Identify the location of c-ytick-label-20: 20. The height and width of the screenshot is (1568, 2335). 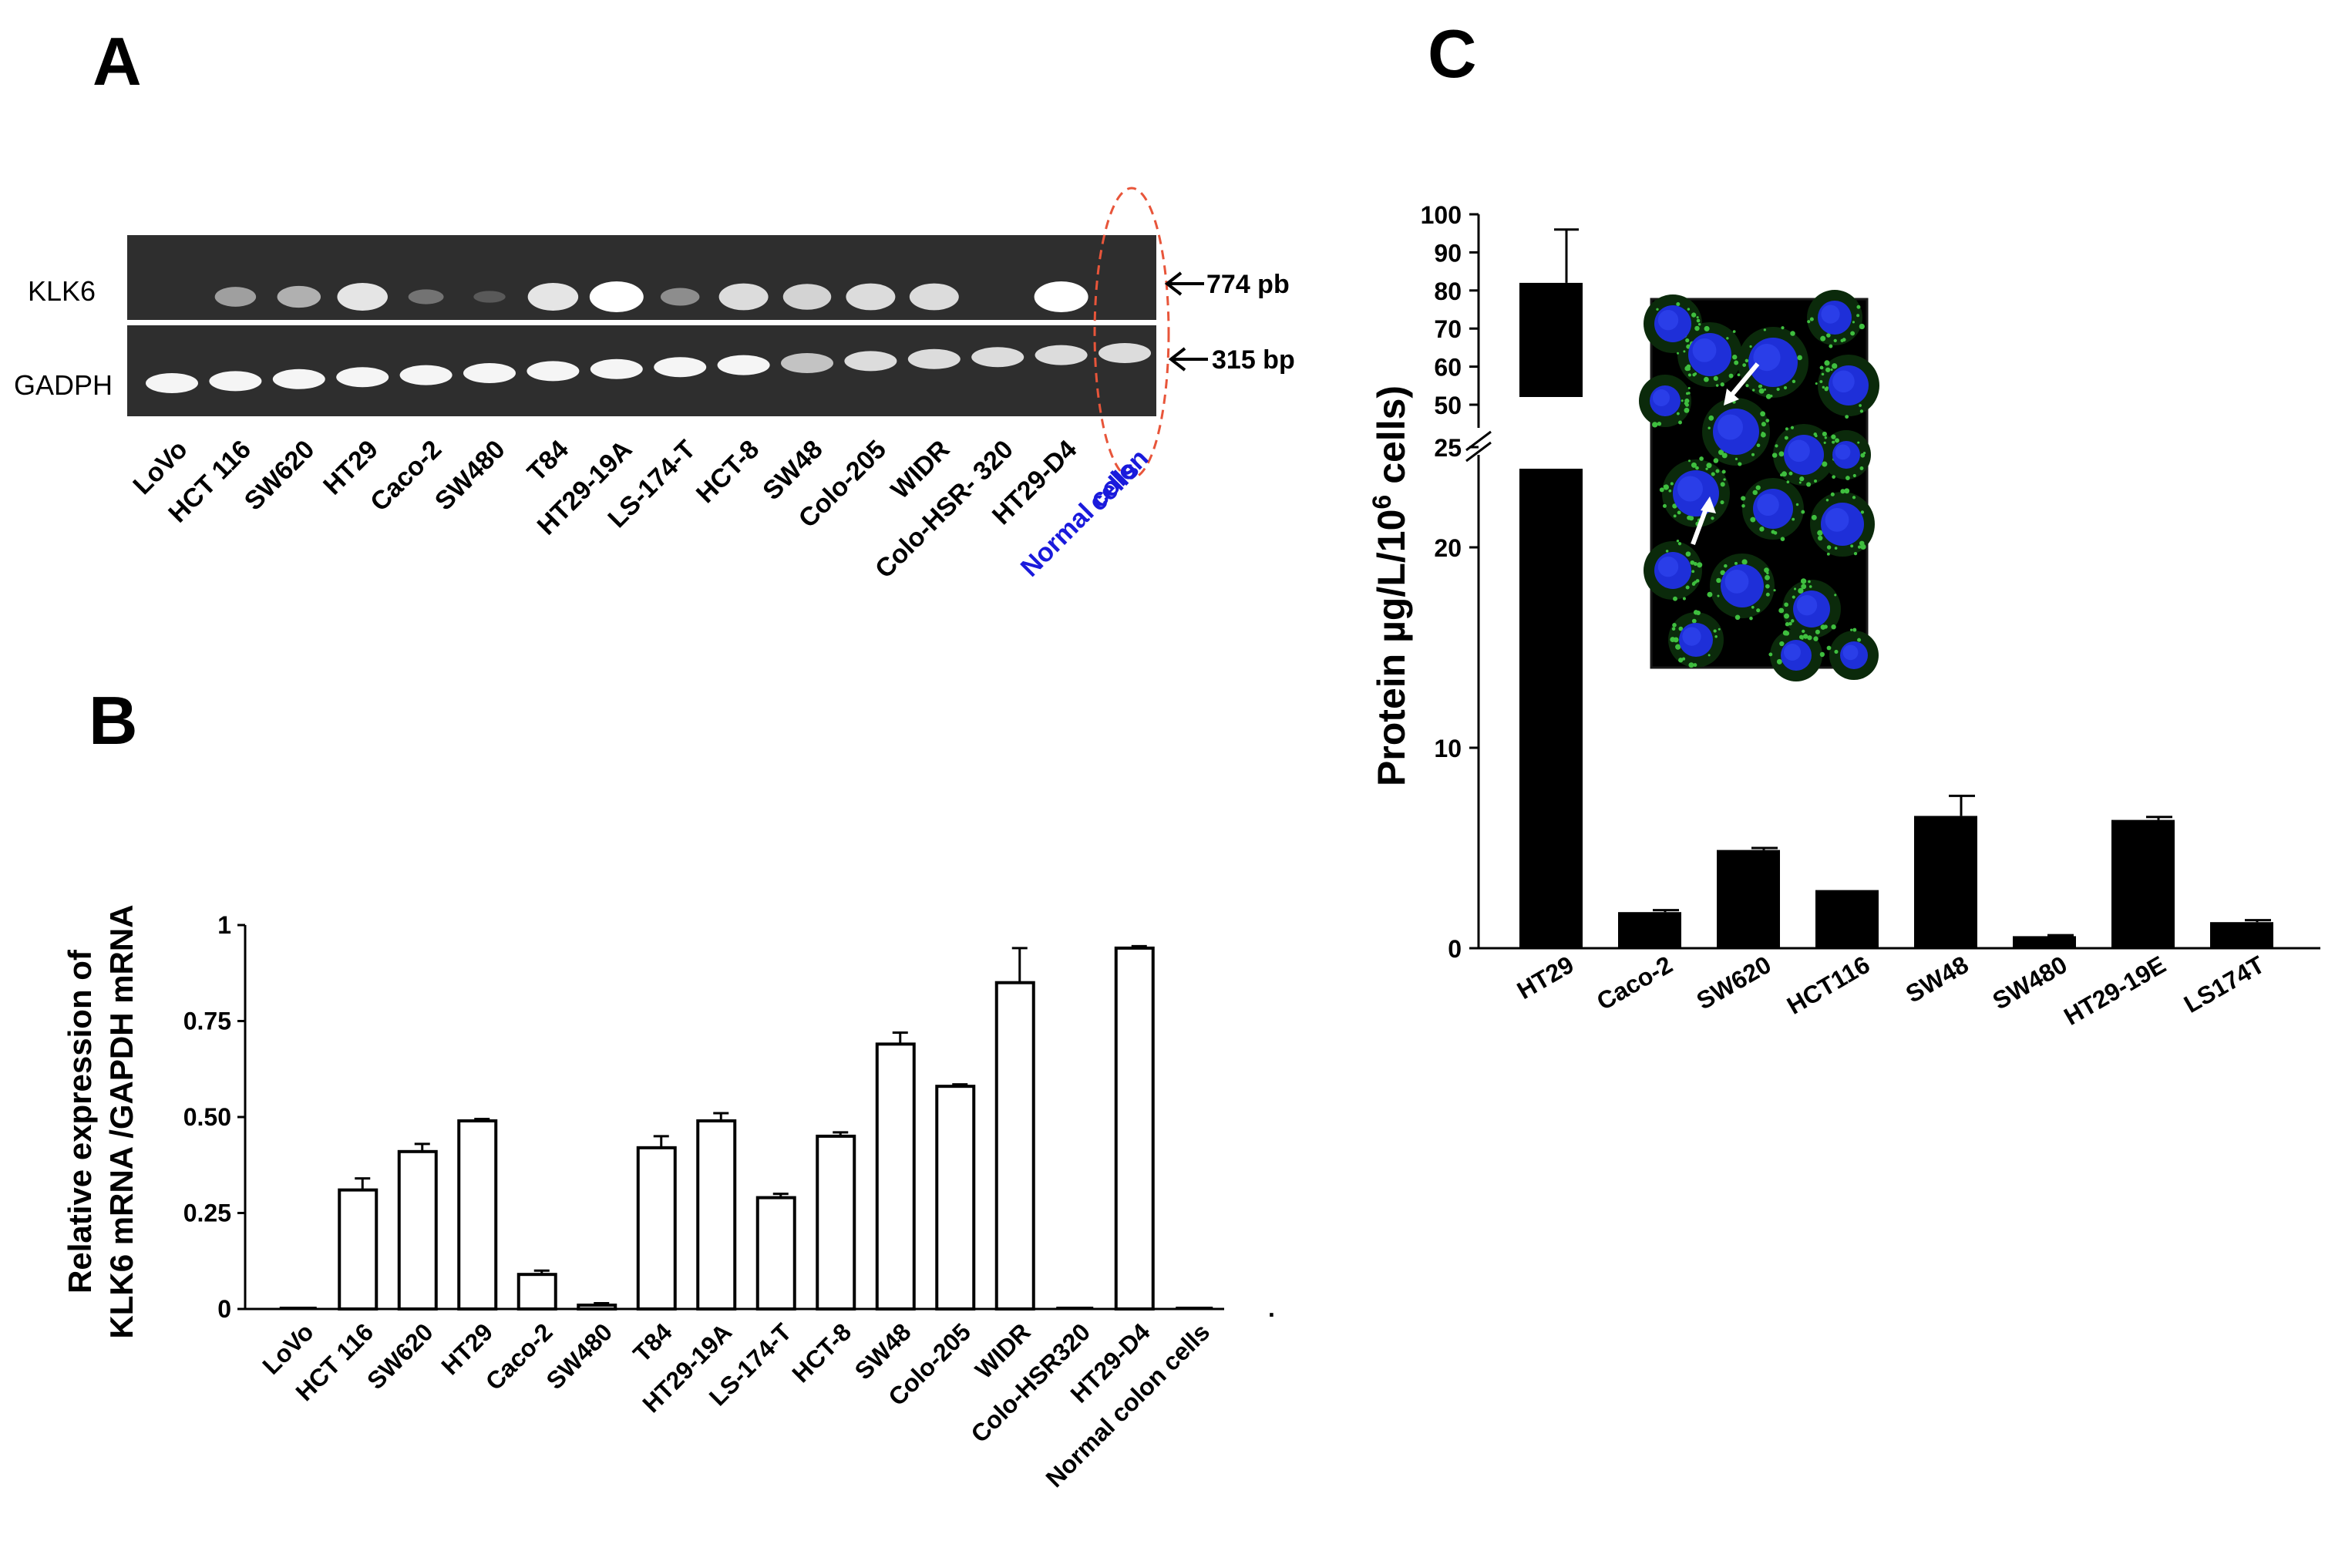
(1448, 548).